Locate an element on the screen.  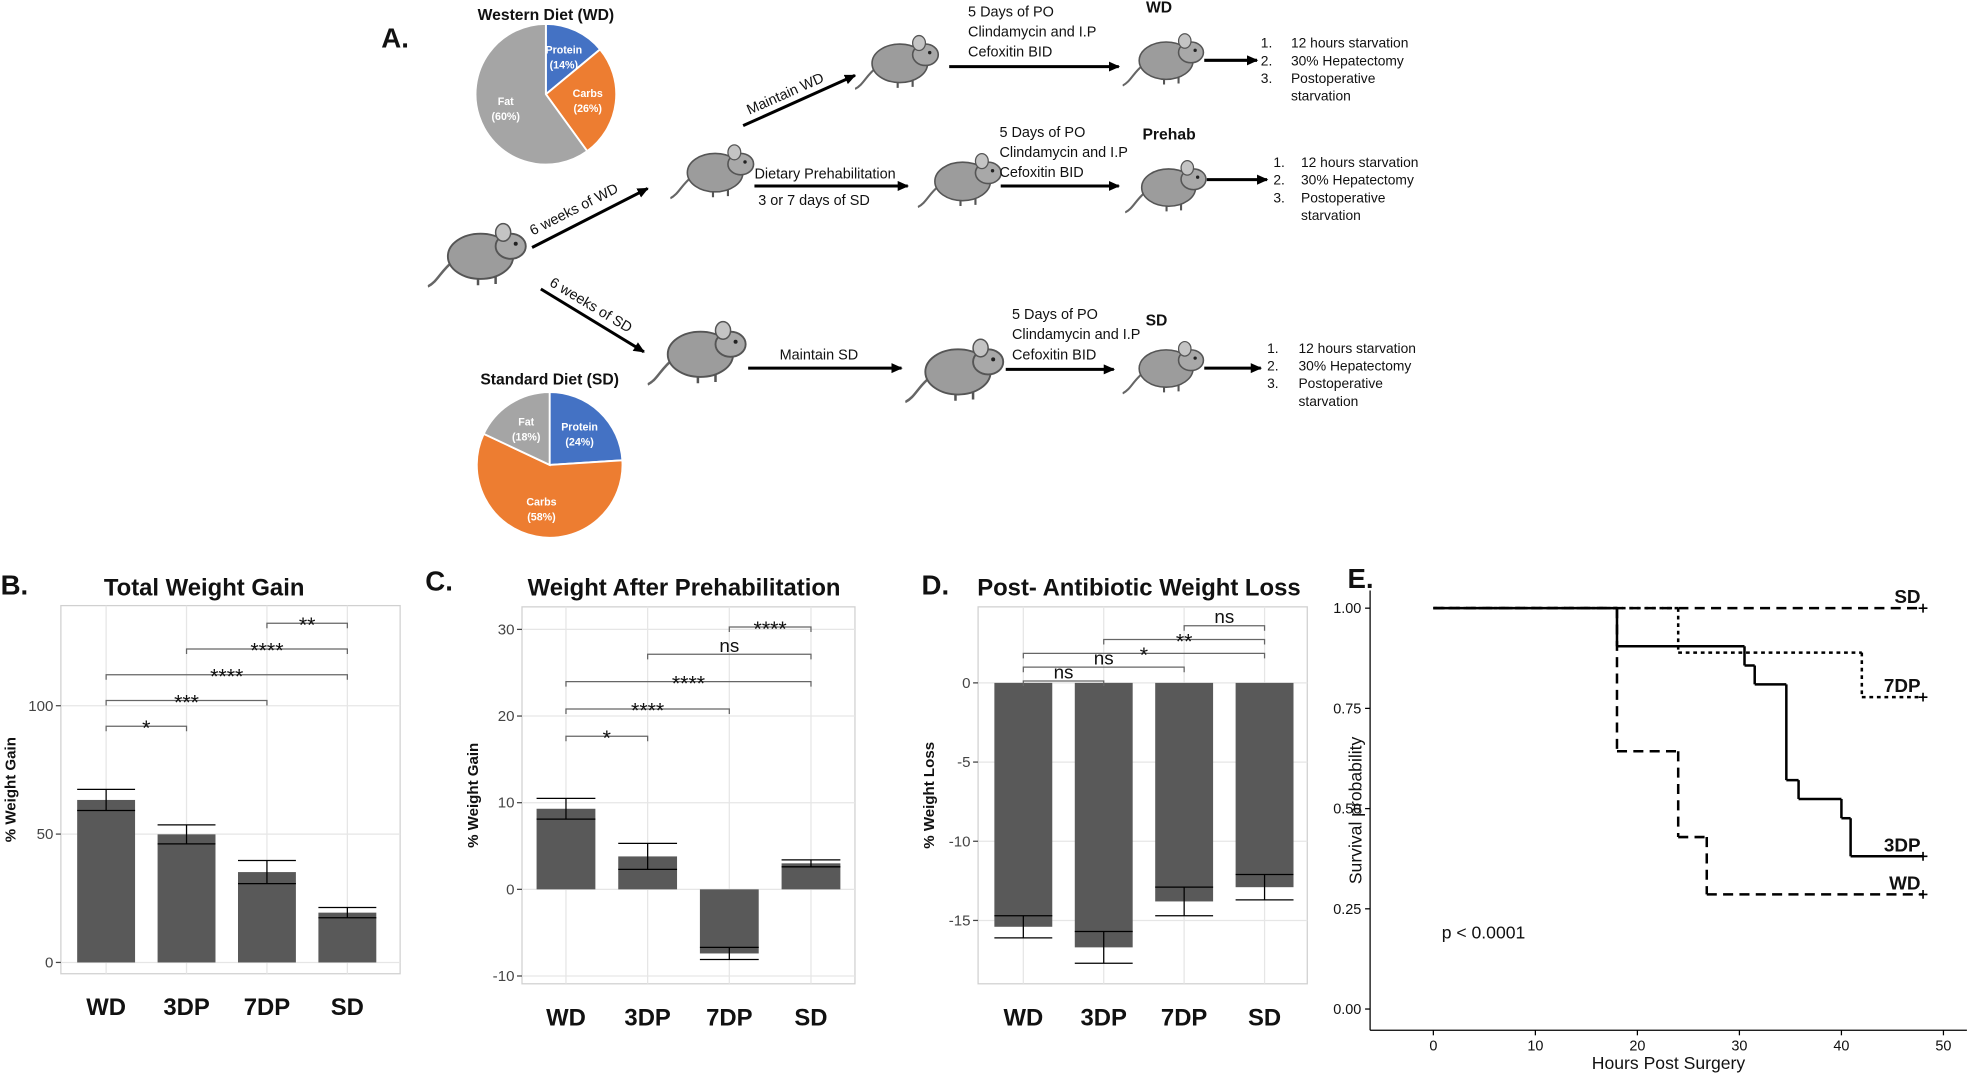
chart-title: Post- Antibiotic Weight Loss is located at coordinates (1138, 588).